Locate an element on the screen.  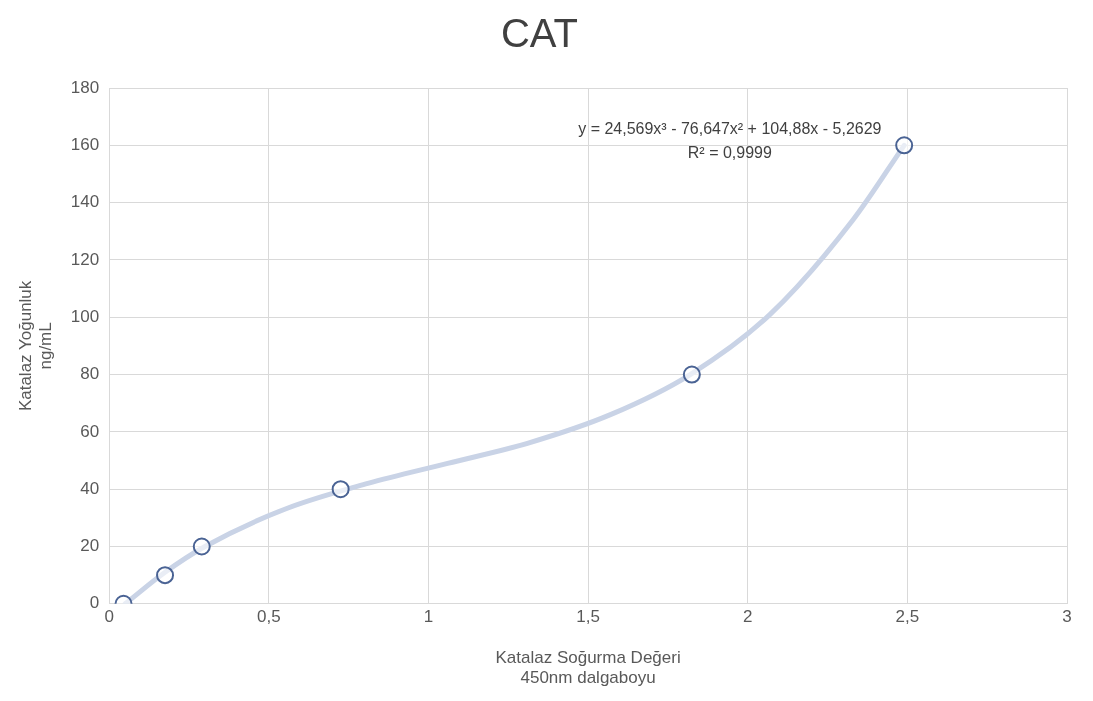
y-tick-label: 120 is located at coordinates (85, 259).